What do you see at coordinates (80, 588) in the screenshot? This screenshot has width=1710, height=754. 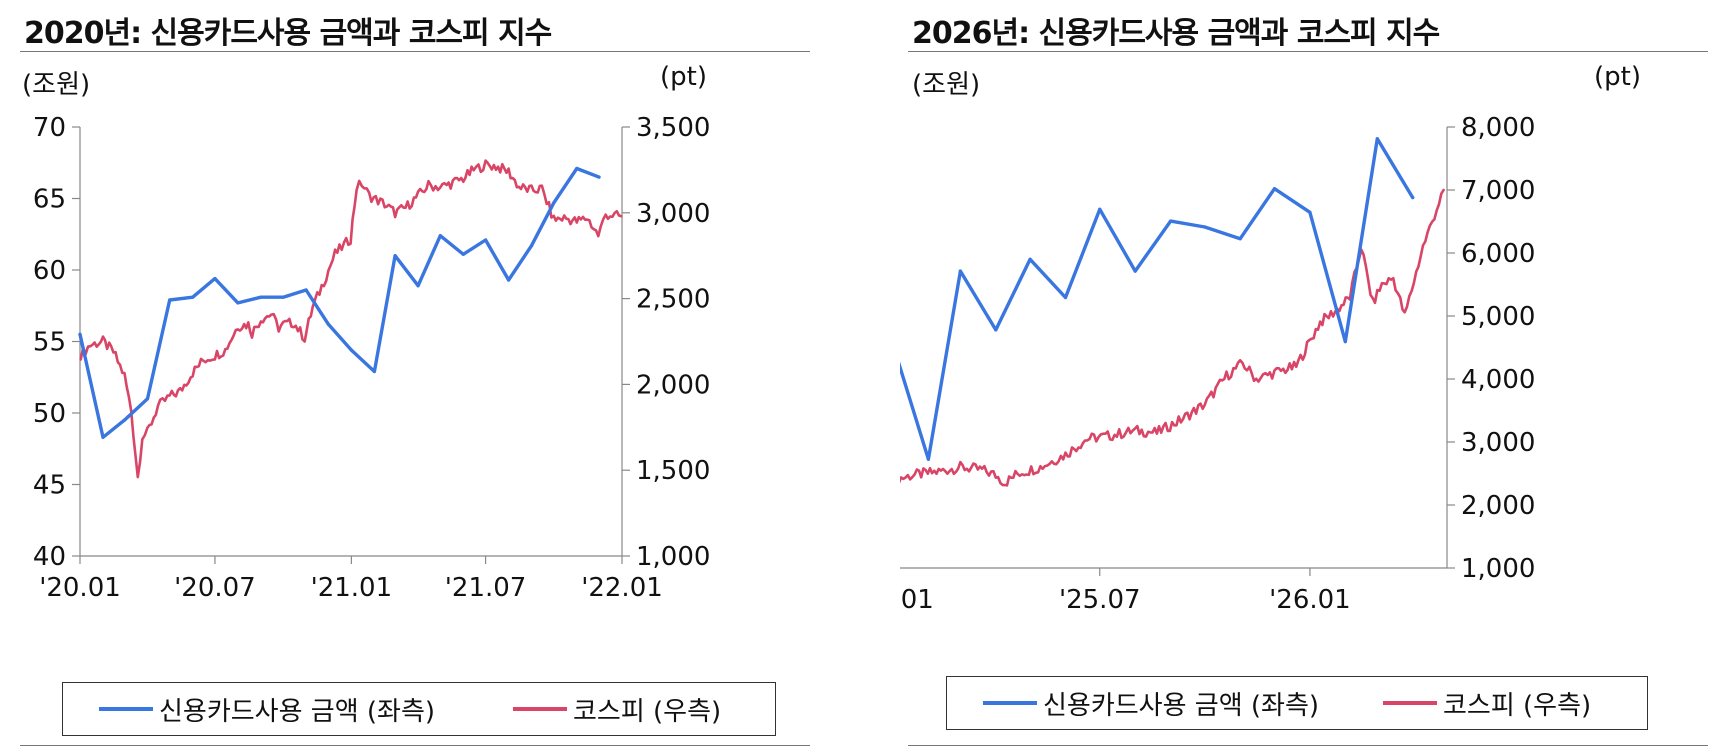 I see `x-tick-label: '20.01` at bounding box center [80, 588].